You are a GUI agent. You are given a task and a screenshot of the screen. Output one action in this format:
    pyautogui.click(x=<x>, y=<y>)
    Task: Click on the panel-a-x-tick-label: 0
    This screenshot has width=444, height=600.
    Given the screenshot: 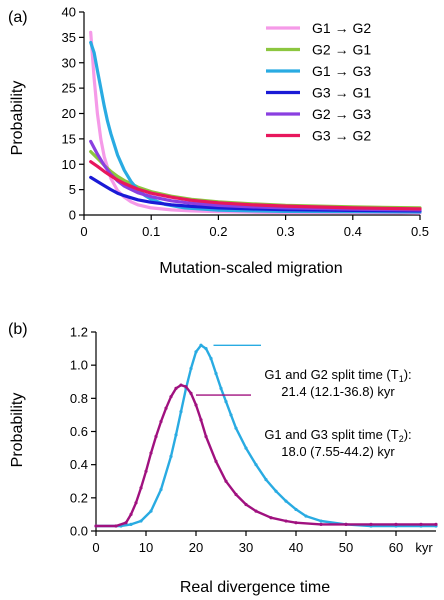 What is the action you would take?
    pyautogui.click(x=83, y=231)
    